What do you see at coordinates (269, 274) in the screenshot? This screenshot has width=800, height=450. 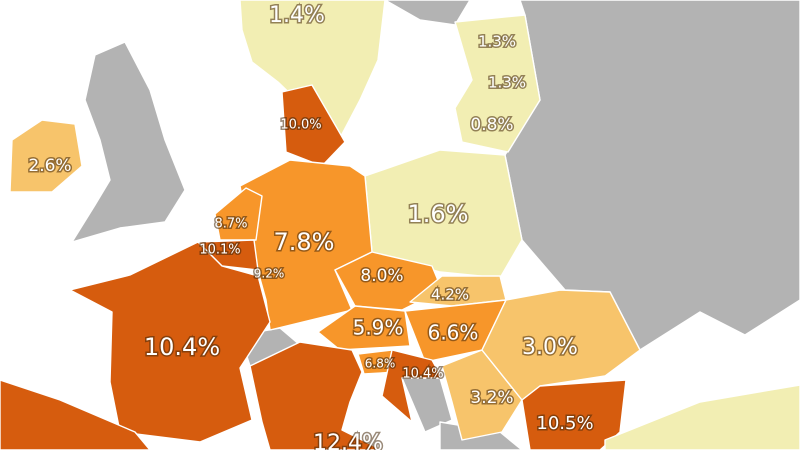 I see `label-luxembourg: 9.2%` at bounding box center [269, 274].